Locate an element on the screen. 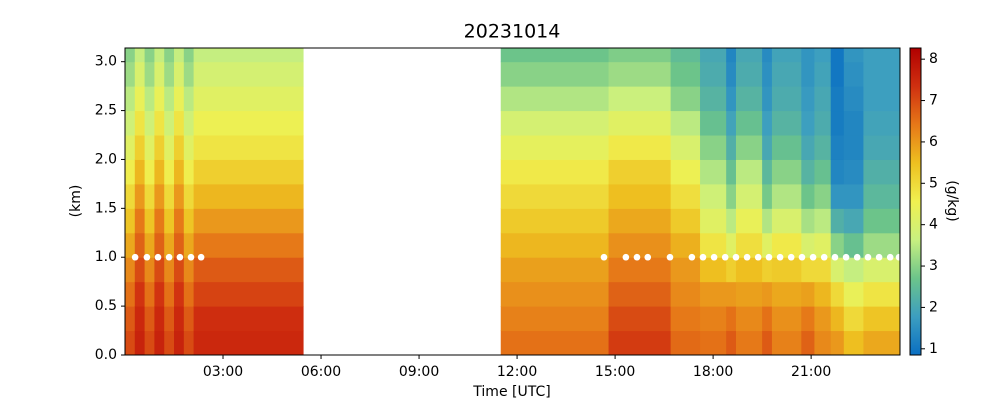  colorbar is located at coordinates (915, 201).